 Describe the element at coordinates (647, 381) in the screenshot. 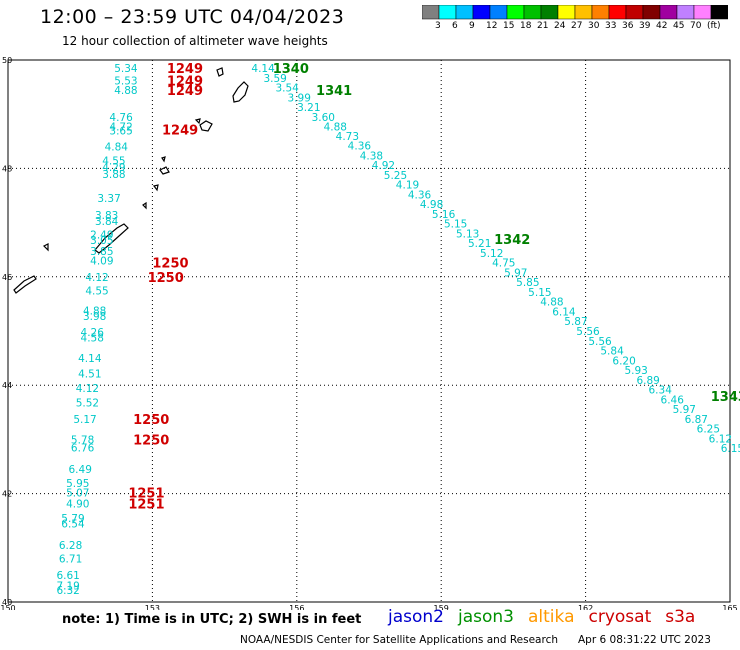

I see `wave-height-value: 6.89` at that location.